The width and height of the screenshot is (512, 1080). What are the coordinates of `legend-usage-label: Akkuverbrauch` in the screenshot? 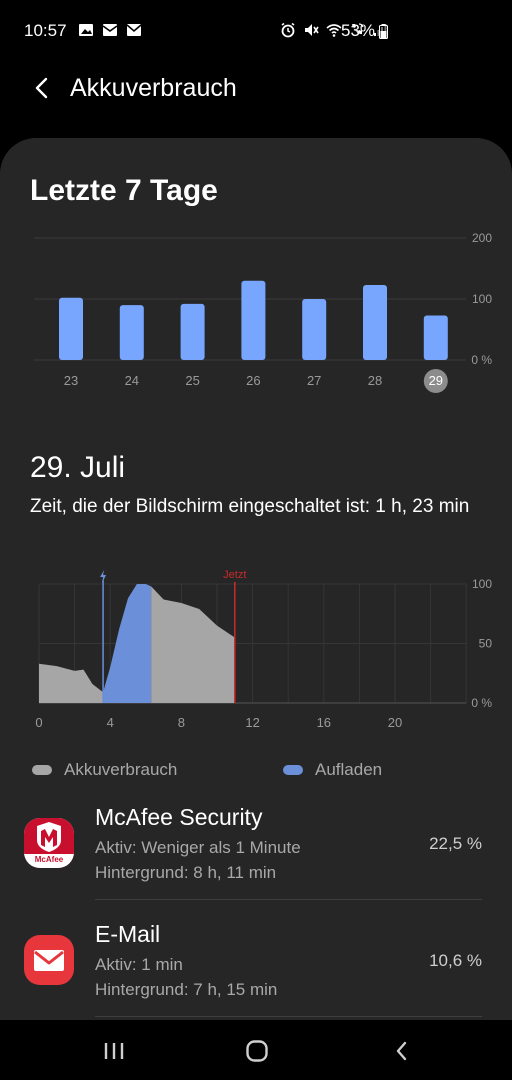 It's located at (121, 769).